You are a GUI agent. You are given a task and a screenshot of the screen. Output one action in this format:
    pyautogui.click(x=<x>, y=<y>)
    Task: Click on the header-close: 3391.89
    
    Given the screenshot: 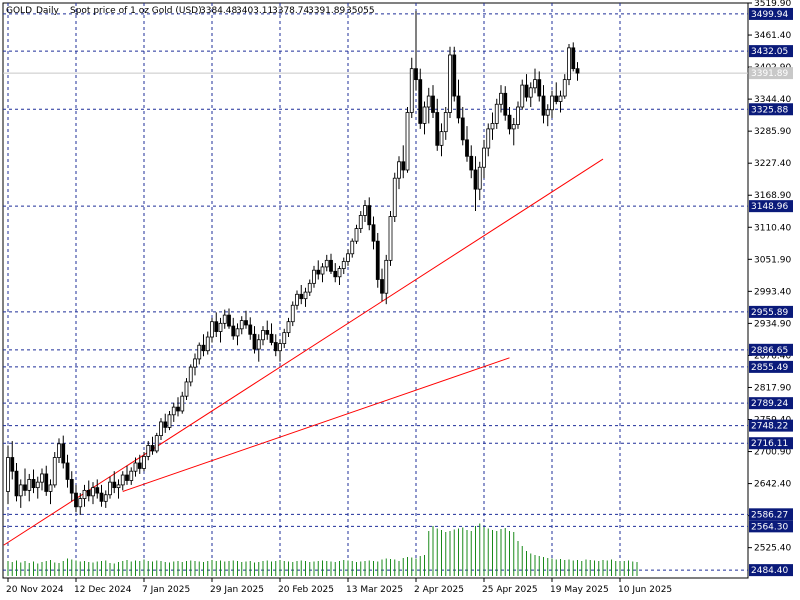 What is the action you would take?
    pyautogui.click(x=326, y=11)
    